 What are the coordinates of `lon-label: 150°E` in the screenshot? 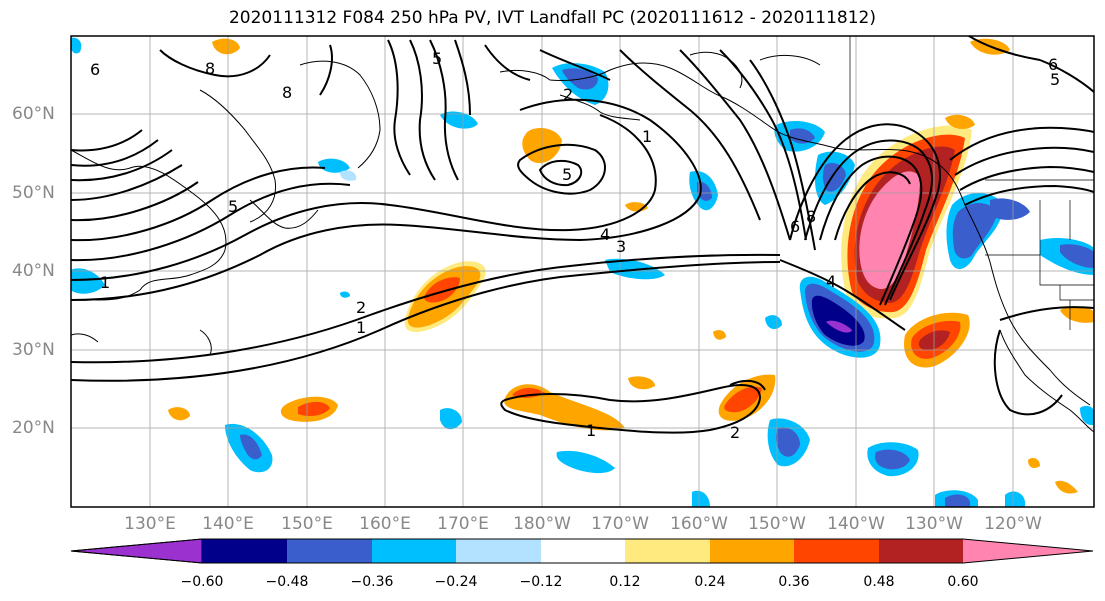 It's located at (307, 524).